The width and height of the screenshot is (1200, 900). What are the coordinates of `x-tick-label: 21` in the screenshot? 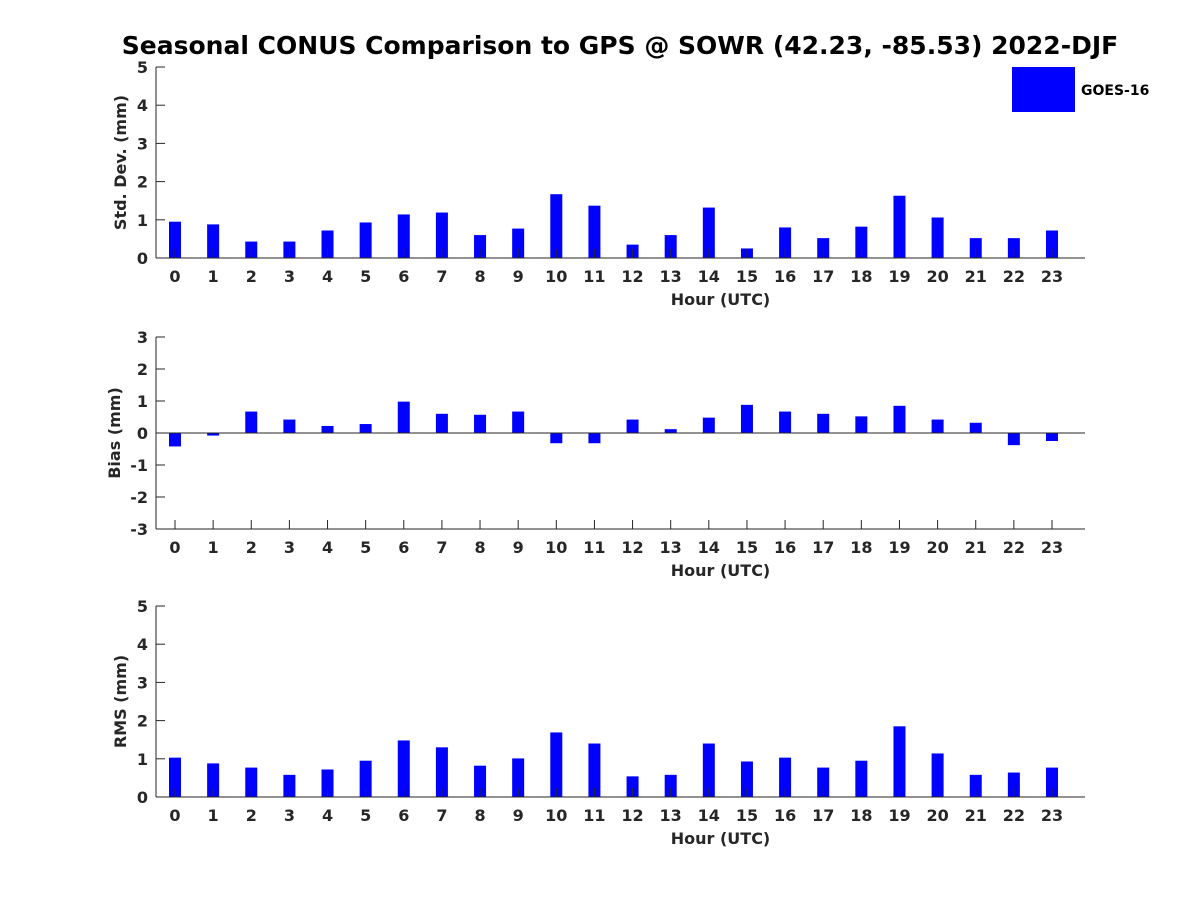 It's located at (976, 547).